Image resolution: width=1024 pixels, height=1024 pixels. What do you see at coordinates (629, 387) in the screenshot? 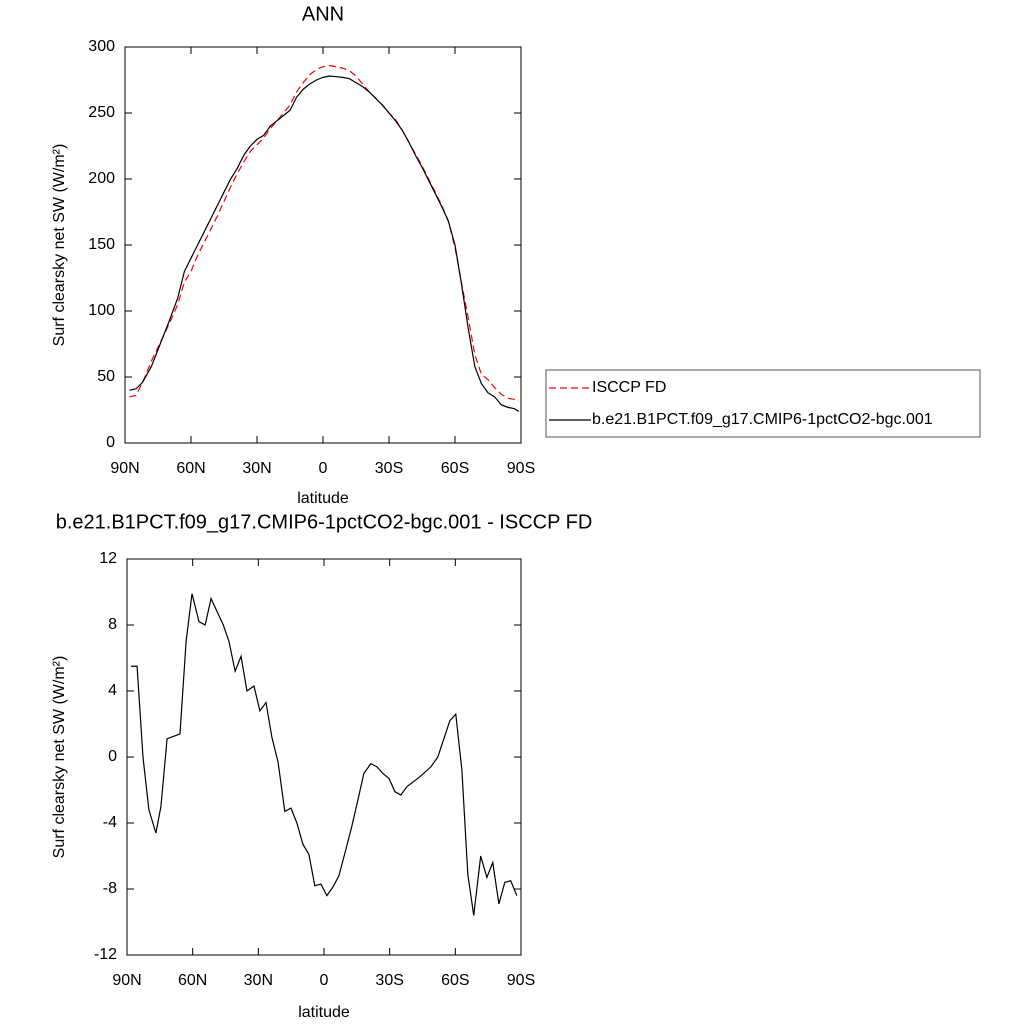
I see `legend-label: ISCCP FD` at bounding box center [629, 387].